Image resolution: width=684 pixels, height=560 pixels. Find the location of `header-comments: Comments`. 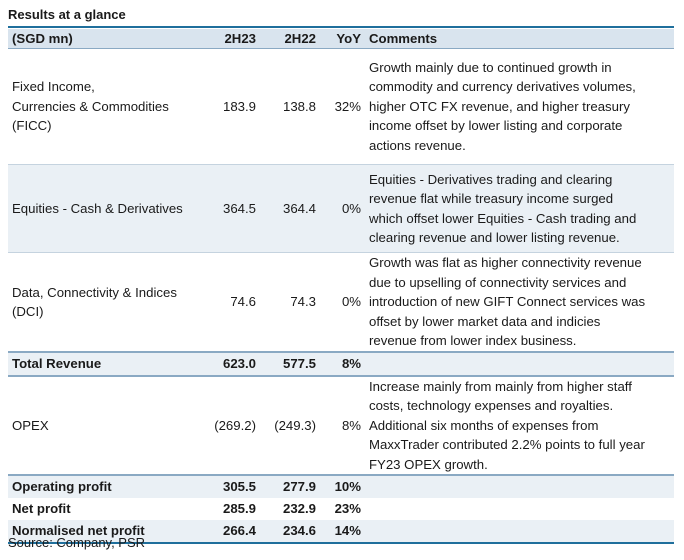

header-comments: Comments is located at coordinates (519, 39).